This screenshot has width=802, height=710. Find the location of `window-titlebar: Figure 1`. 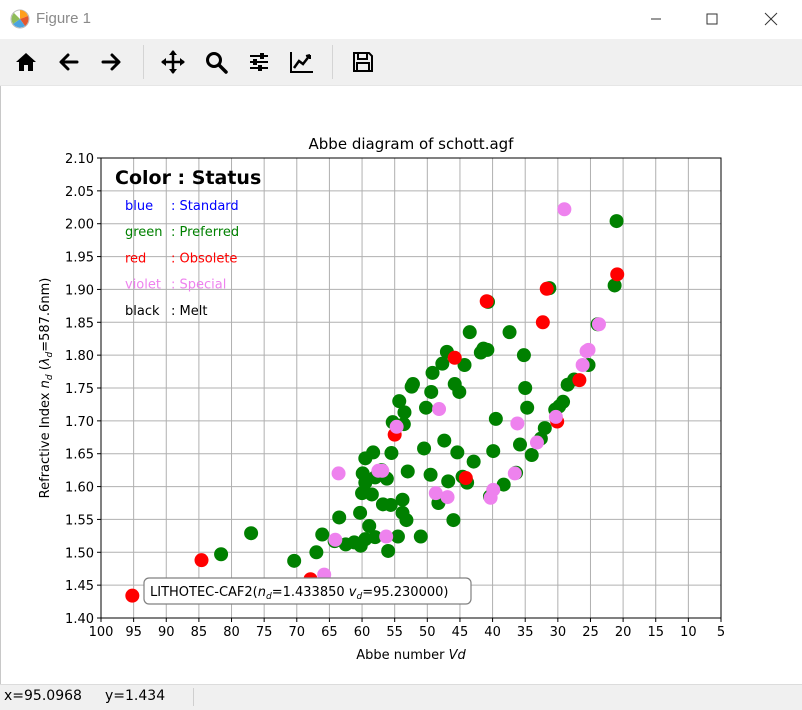

window-titlebar: Figure 1 is located at coordinates (401, 19).